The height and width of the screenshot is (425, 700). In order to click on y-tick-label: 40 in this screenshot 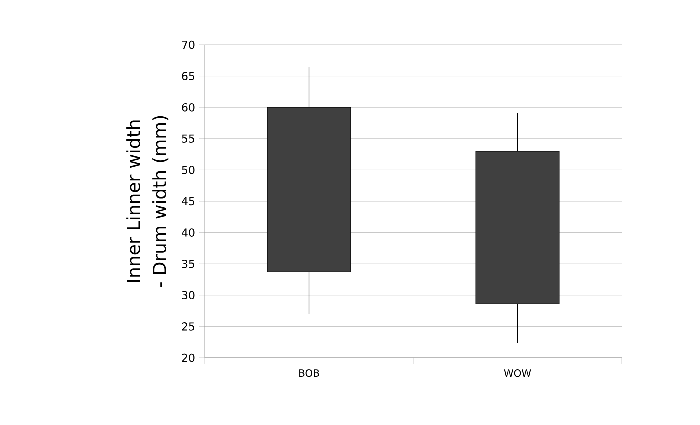, I will do `click(188, 232)`.